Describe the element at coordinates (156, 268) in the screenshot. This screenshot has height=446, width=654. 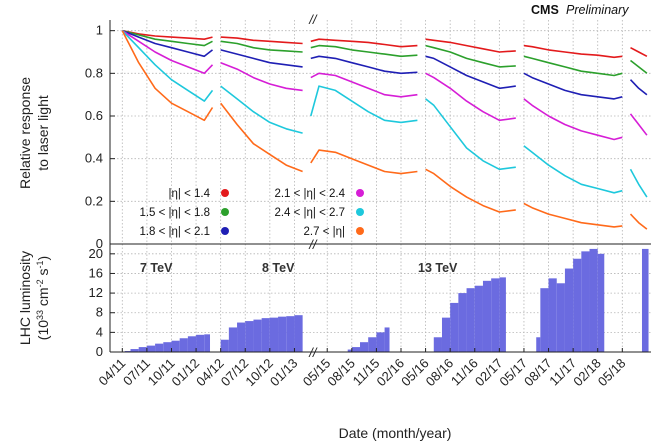
I see `energy-annotation: 7 TeV` at that location.